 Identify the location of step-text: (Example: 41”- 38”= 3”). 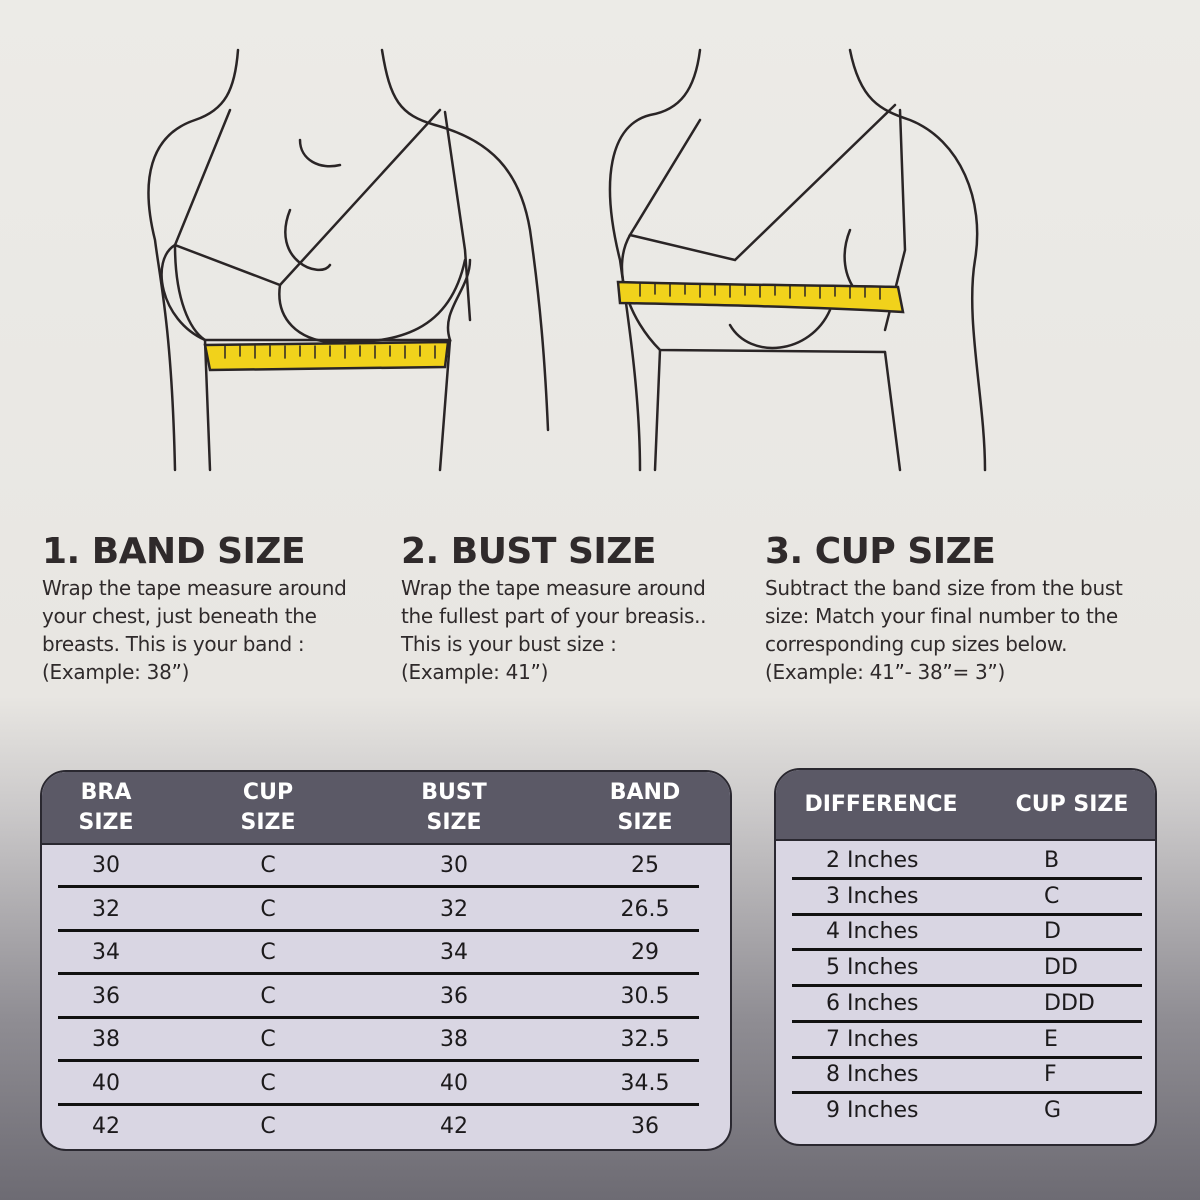
(885, 672).